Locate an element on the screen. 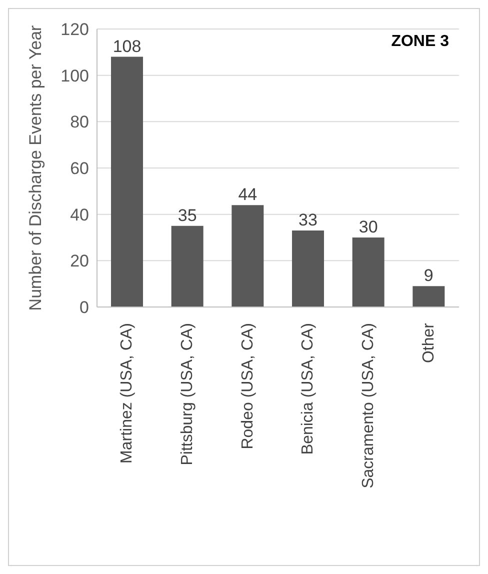 The height and width of the screenshot is (574, 488). data-label: 30 is located at coordinates (368, 227).